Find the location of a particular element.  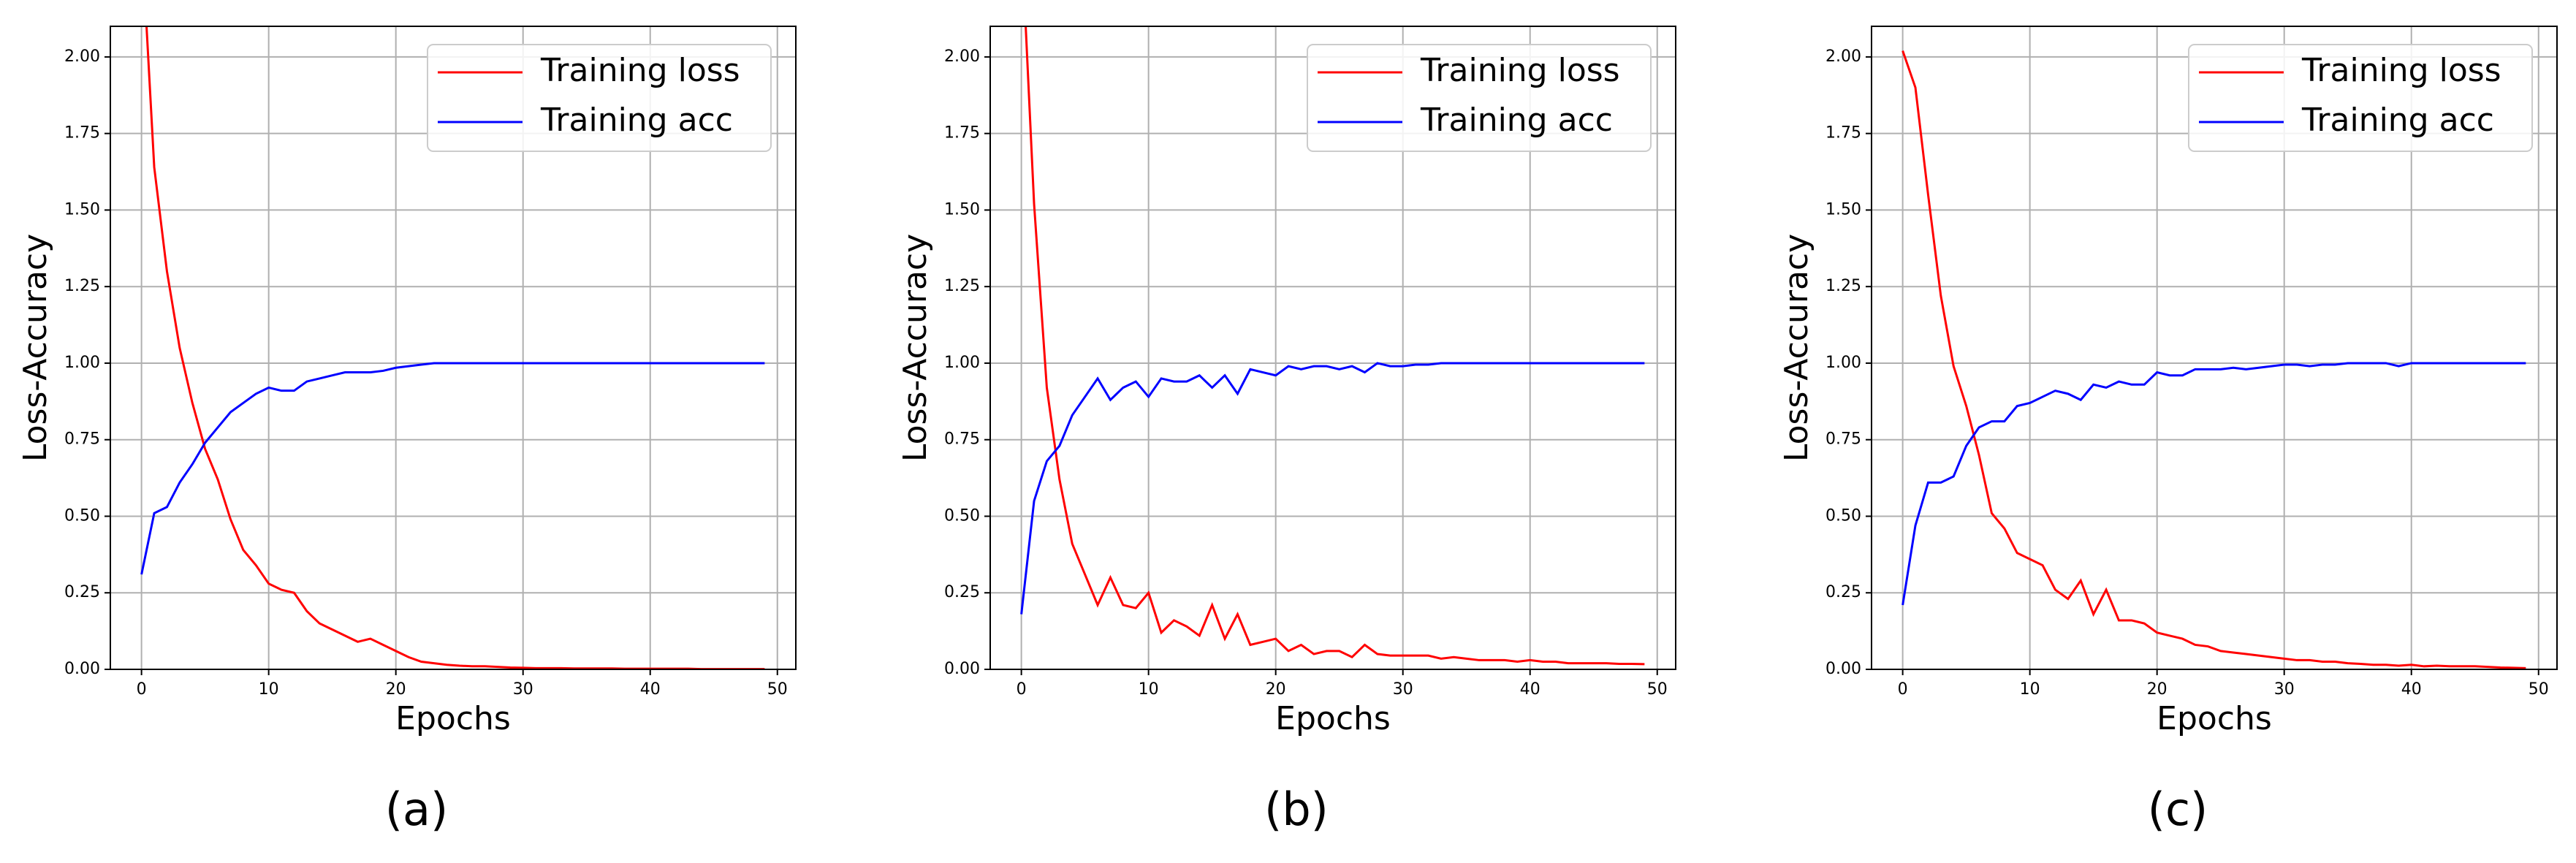

caption: (c) is located at coordinates (2178, 809).